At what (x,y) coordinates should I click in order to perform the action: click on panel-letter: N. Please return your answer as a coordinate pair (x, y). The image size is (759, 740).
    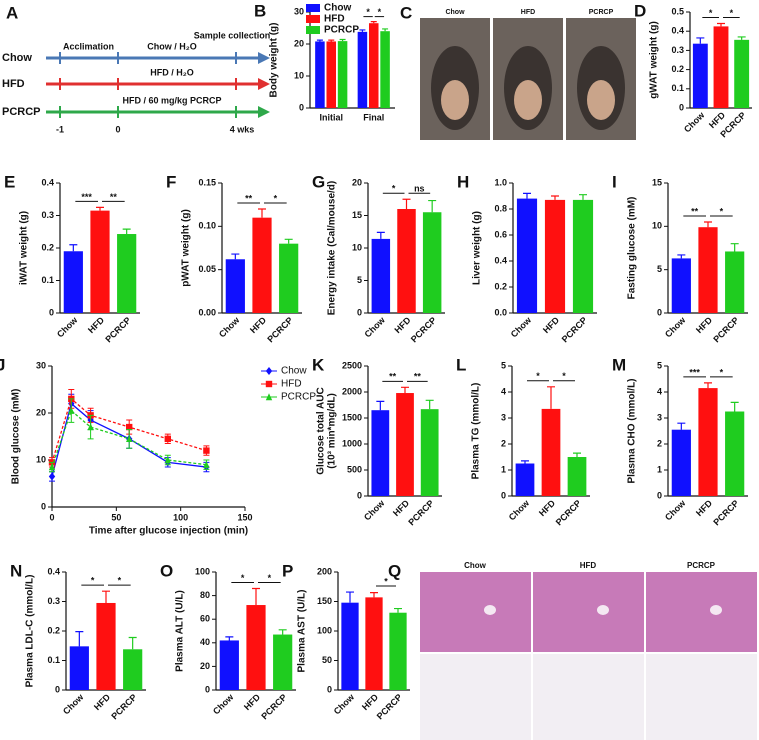
    Looking at the image, I should click on (16, 570).